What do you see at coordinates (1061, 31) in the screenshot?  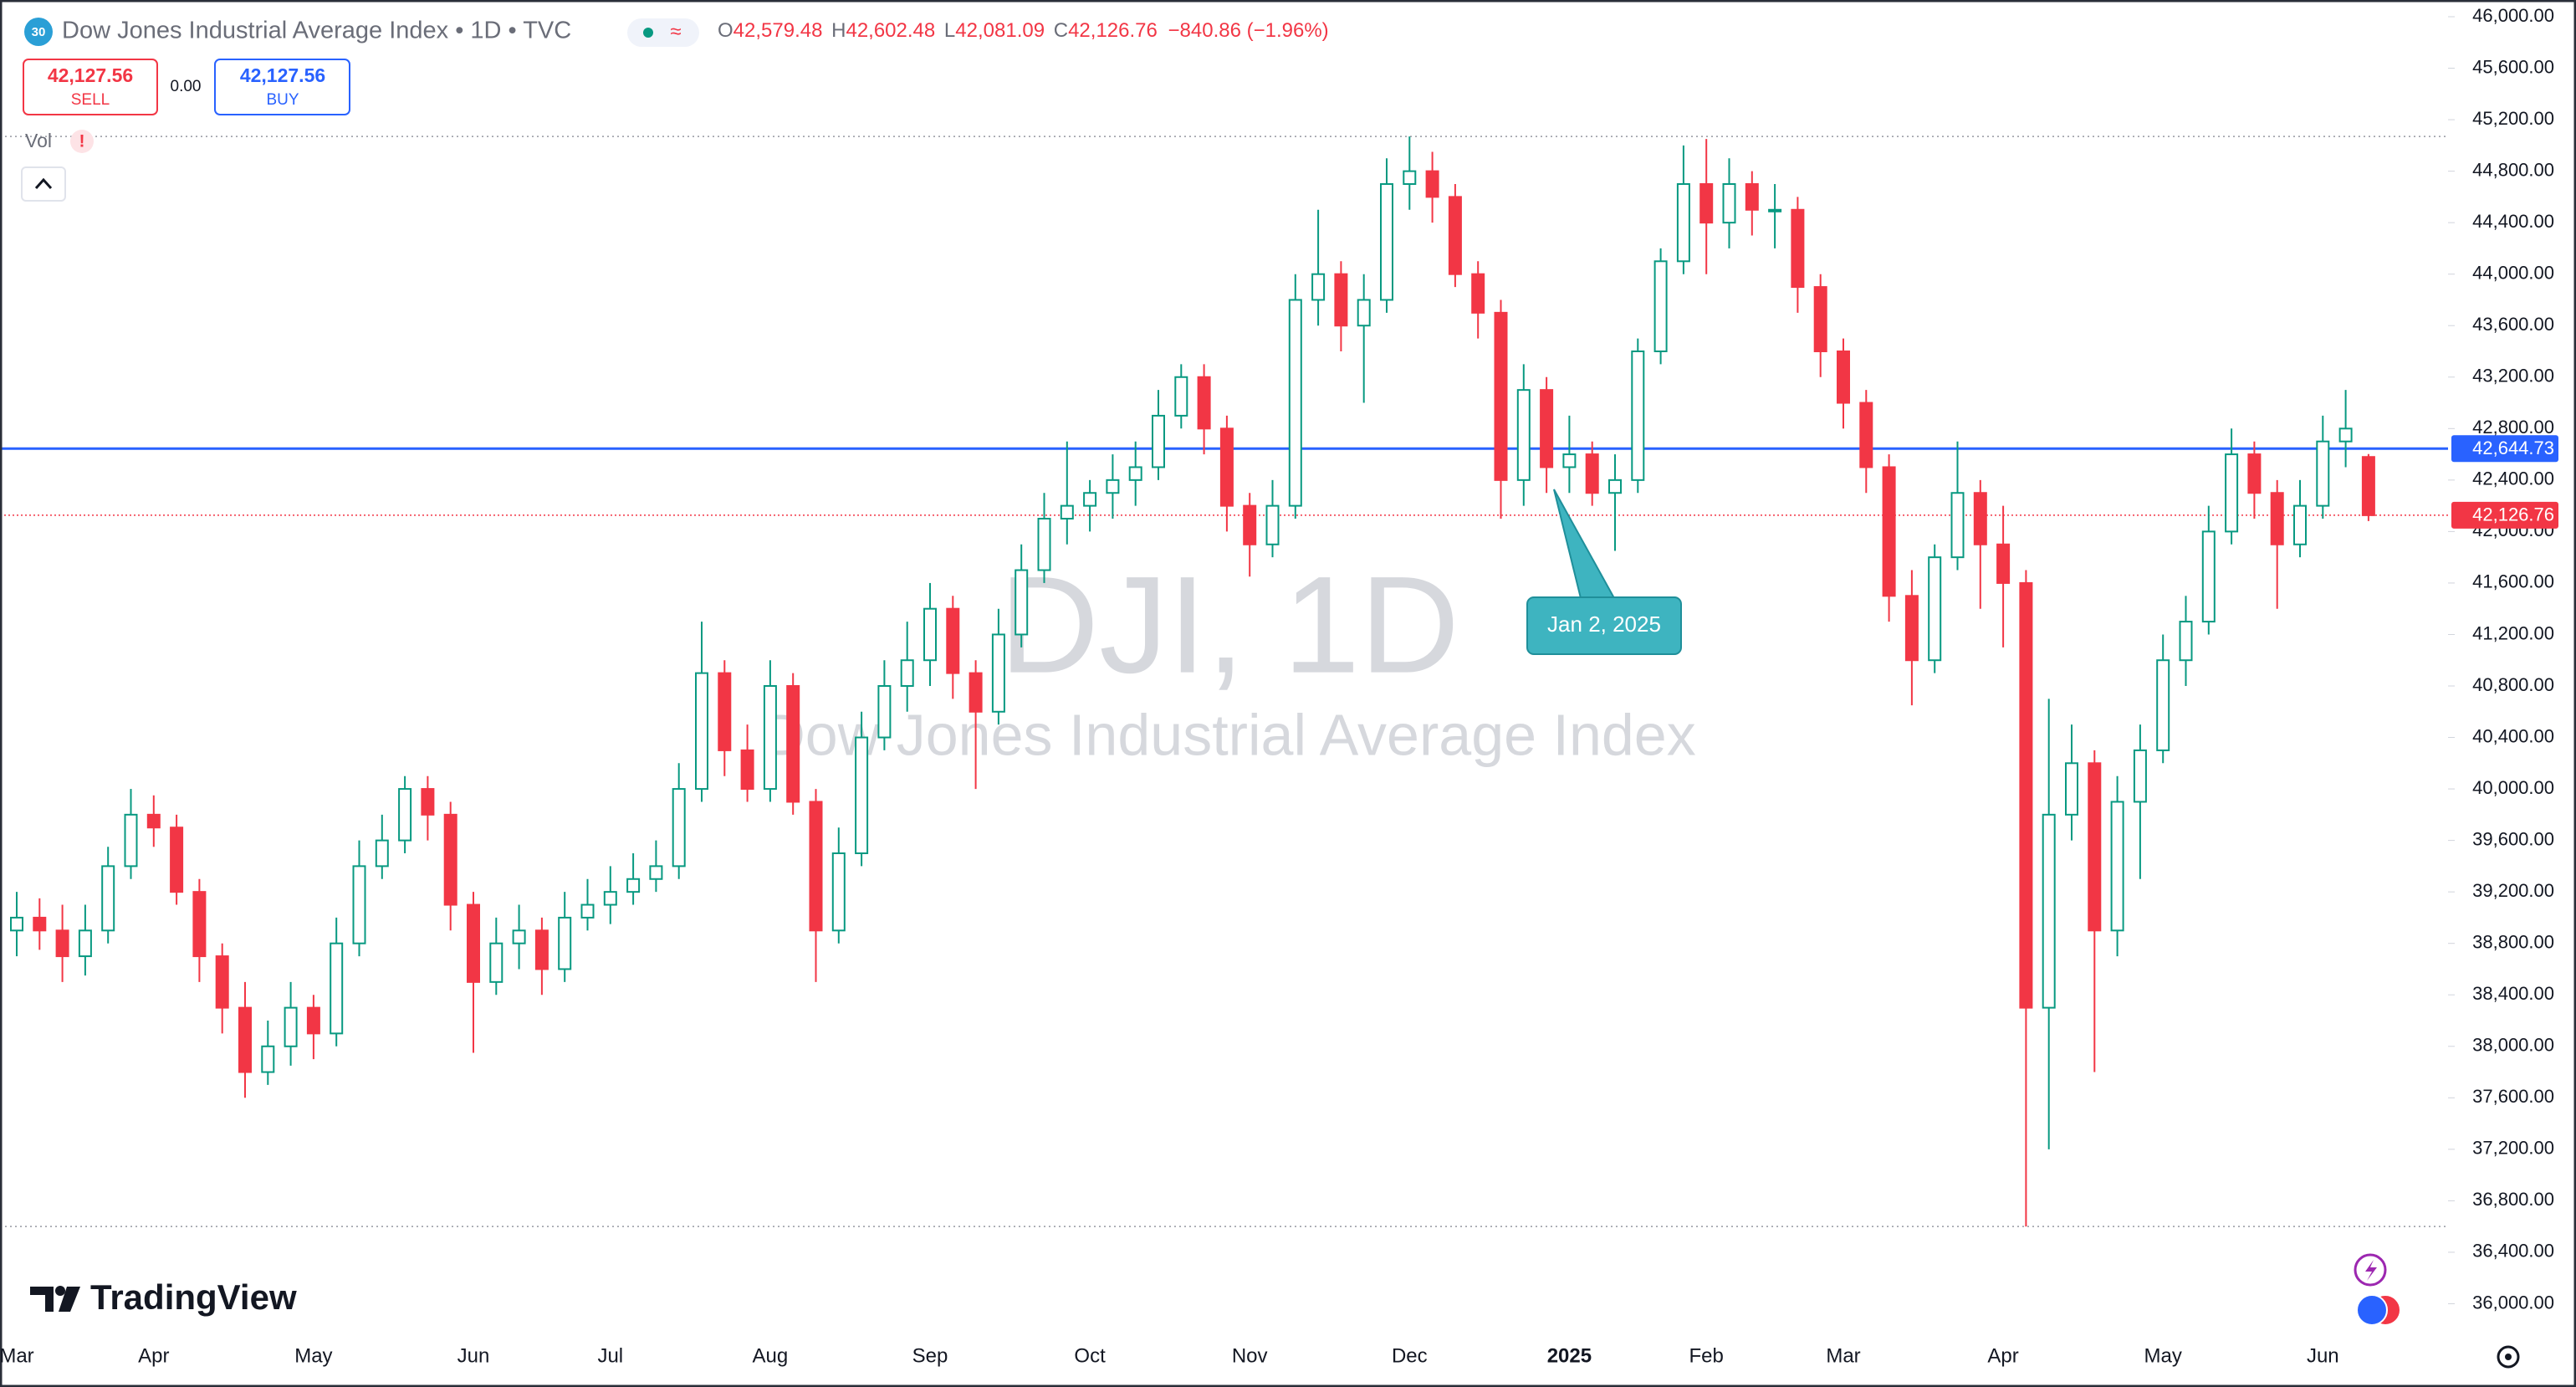 I see `ohlc-key: C` at bounding box center [1061, 31].